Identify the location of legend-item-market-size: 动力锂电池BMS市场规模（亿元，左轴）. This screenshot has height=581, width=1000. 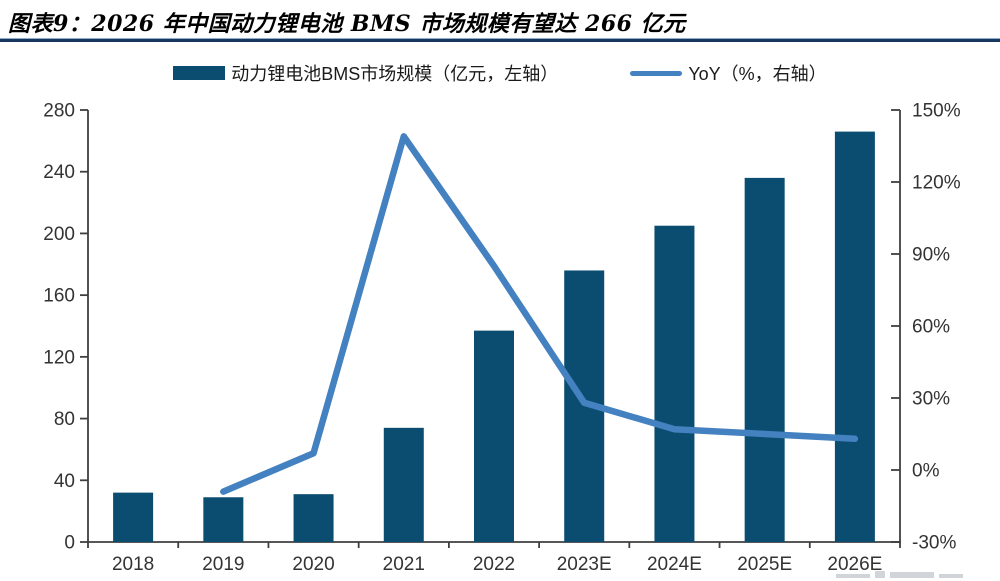
(365, 73).